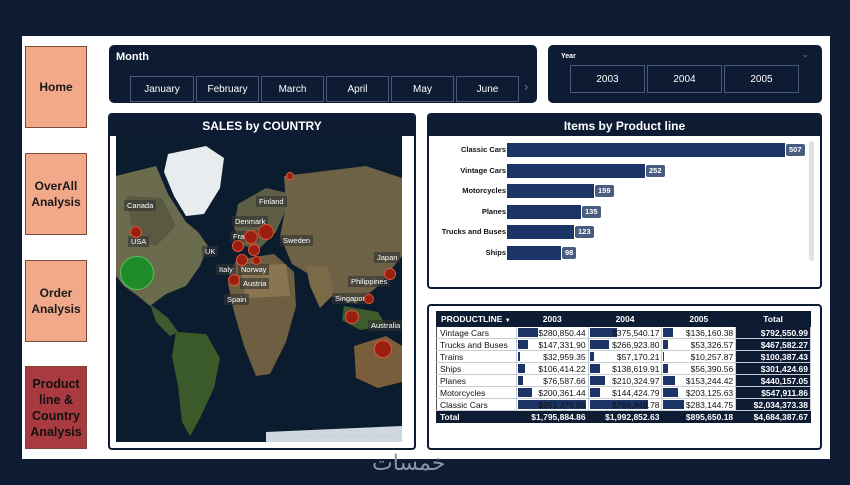  I want to click on bar-category-text: Trucks and Buses, so click(473, 231).